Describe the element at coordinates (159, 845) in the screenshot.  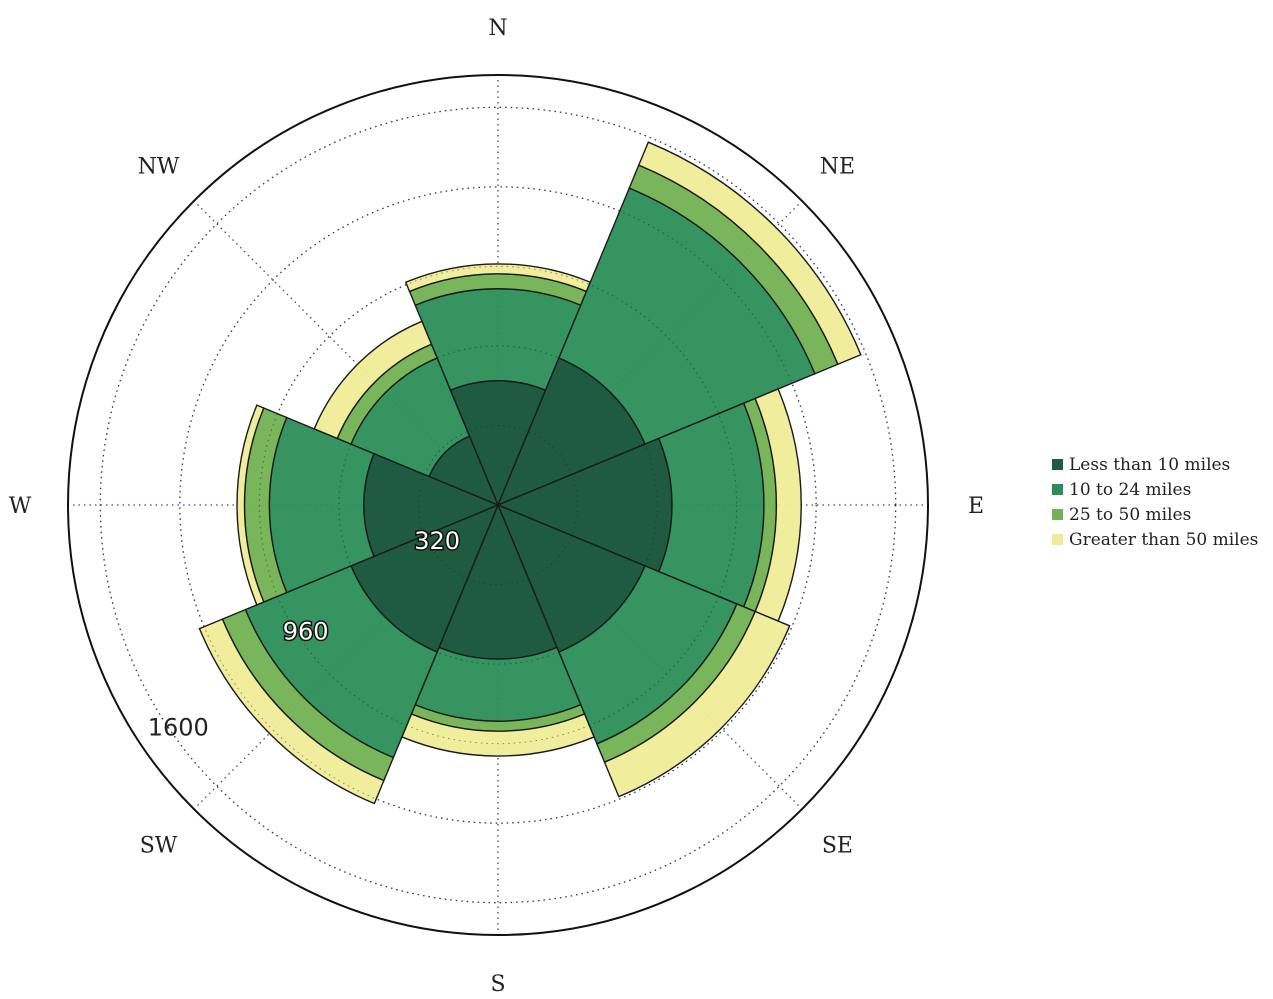
I see `direction-label-SW: SW` at that location.